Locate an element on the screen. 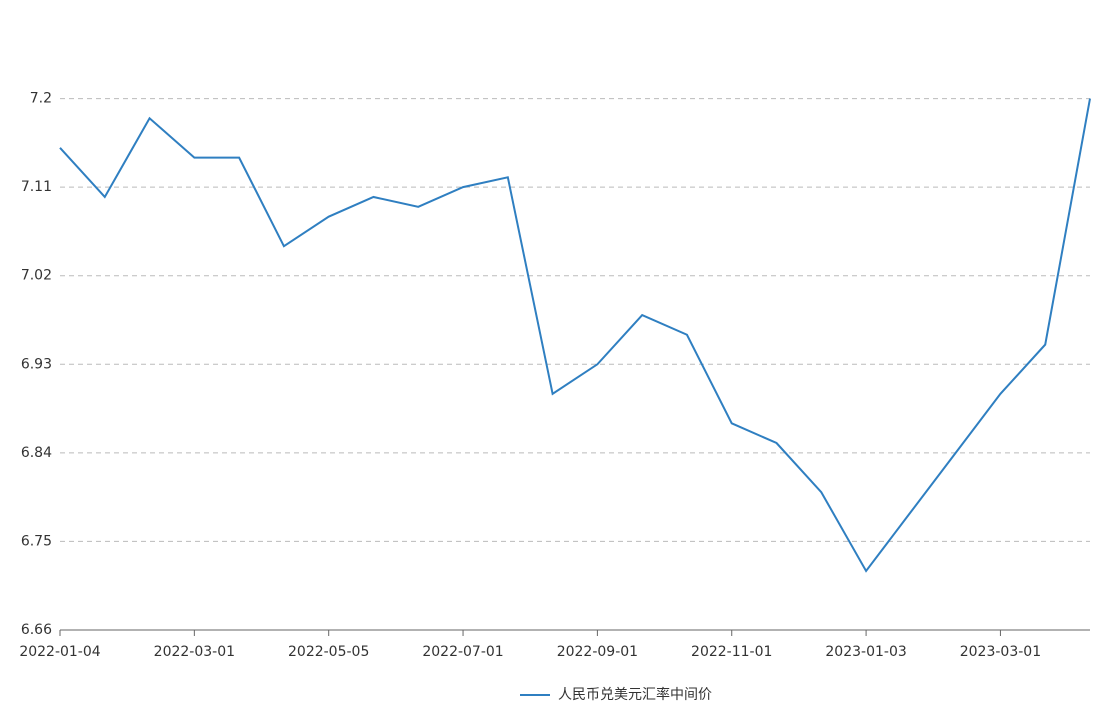 The image size is (1109, 709). y-tick-label: 6.66 is located at coordinates (36, 630).